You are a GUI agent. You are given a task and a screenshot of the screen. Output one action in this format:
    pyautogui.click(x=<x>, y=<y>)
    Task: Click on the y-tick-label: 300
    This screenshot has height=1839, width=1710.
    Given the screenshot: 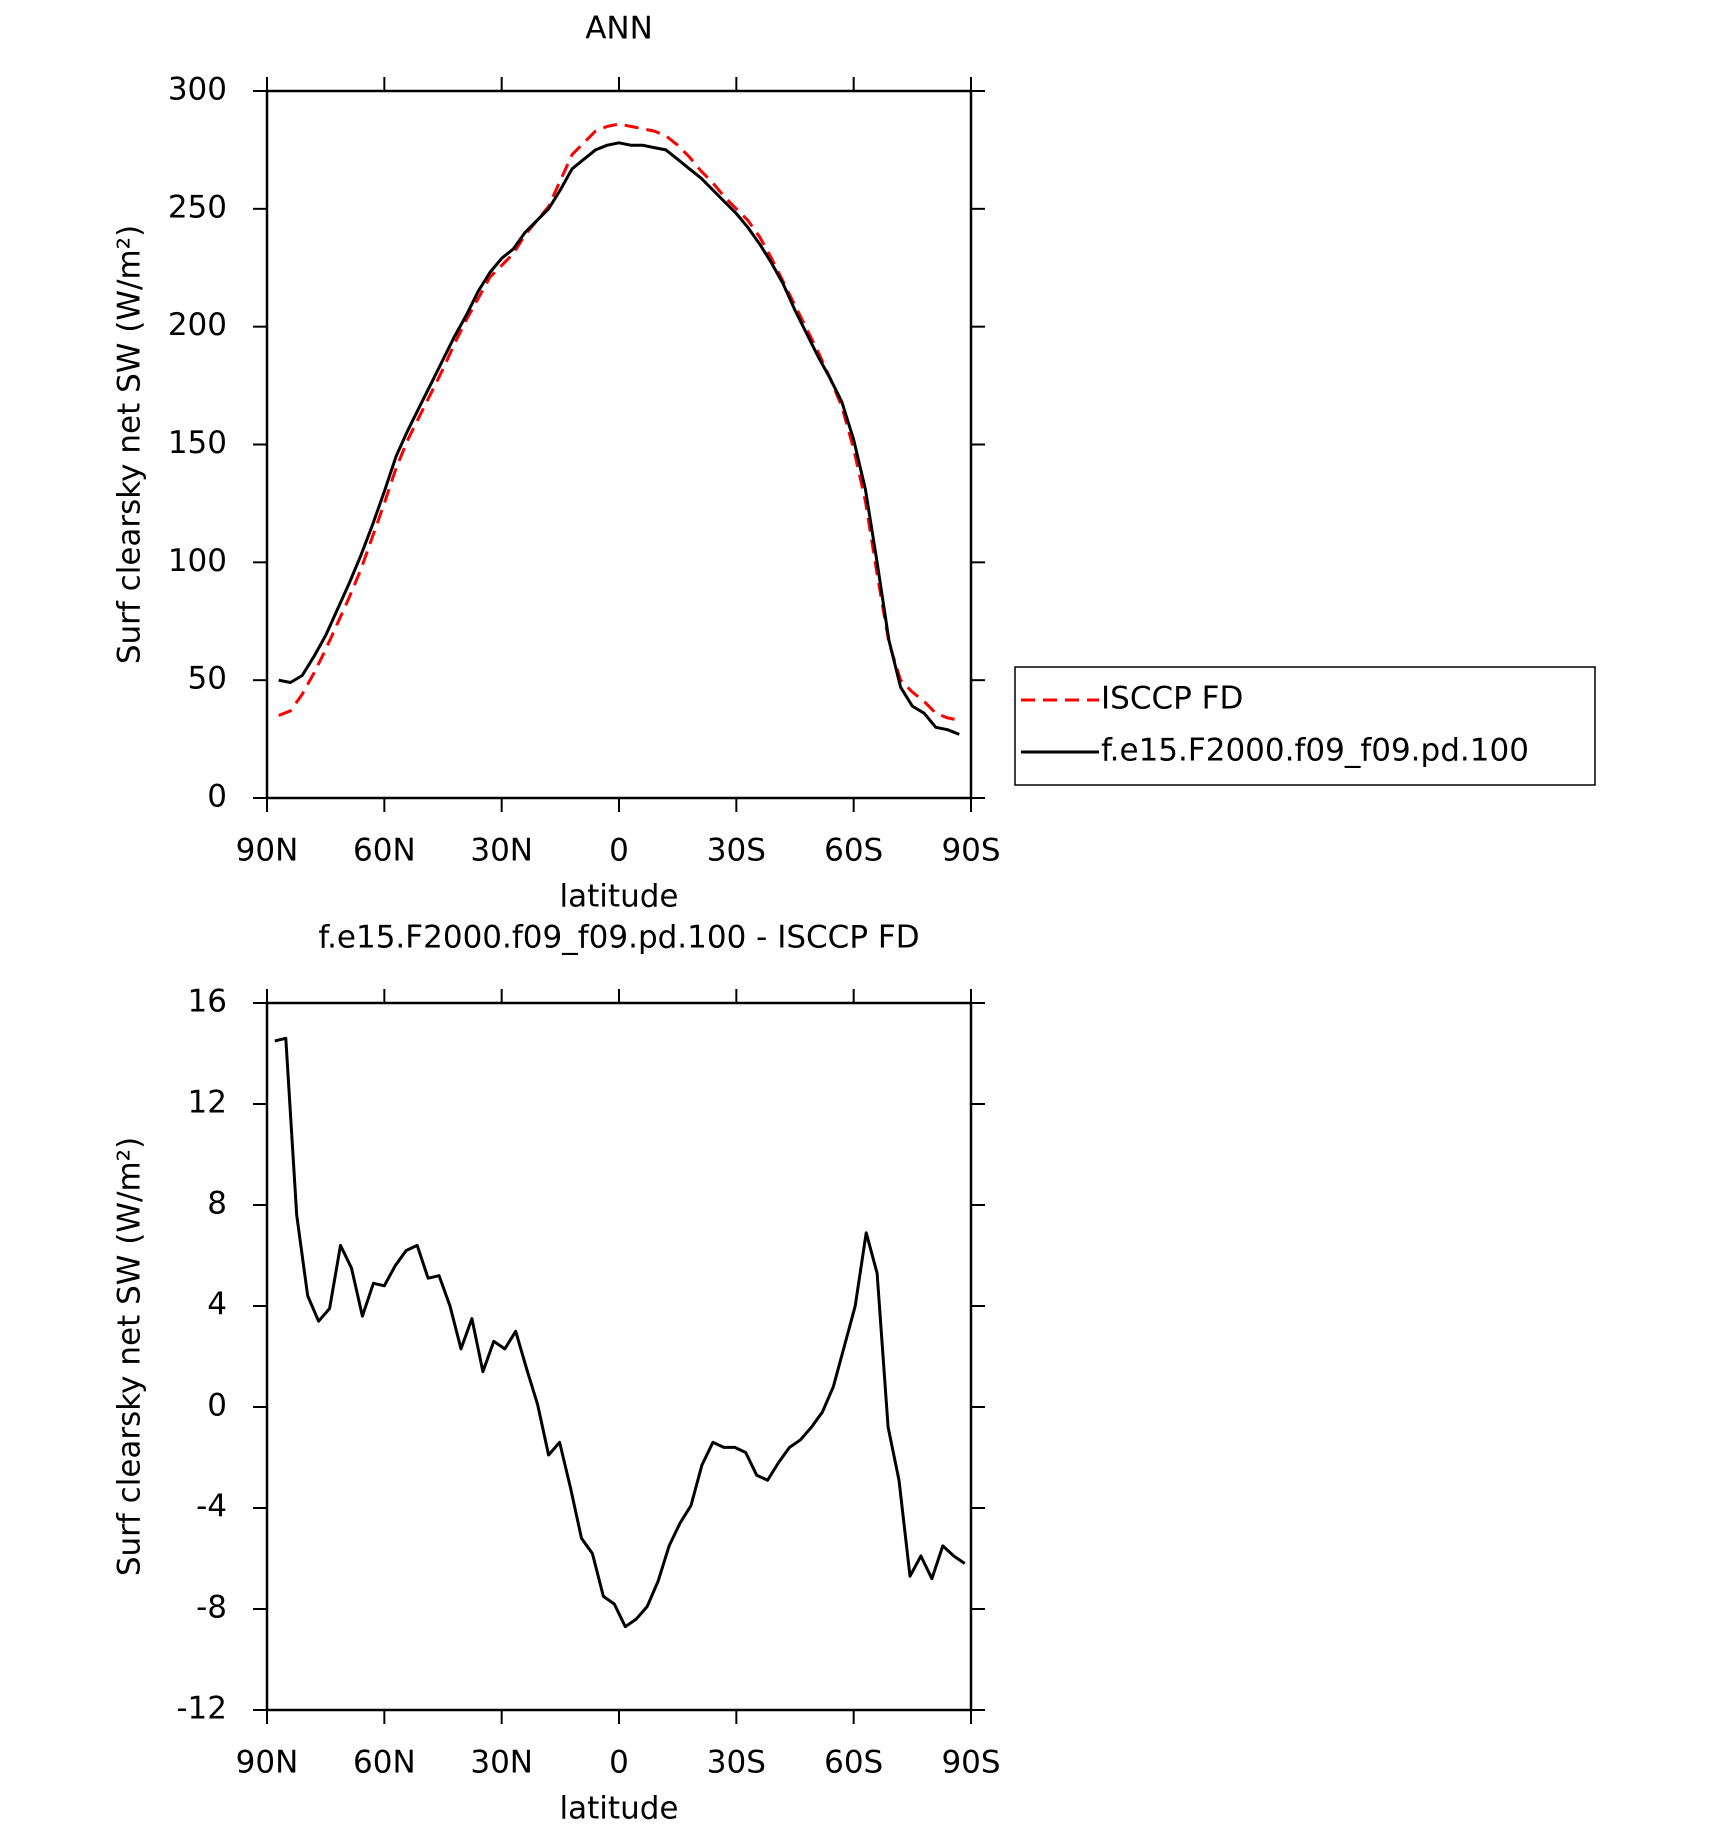 What is the action you would take?
    pyautogui.click(x=197, y=90)
    